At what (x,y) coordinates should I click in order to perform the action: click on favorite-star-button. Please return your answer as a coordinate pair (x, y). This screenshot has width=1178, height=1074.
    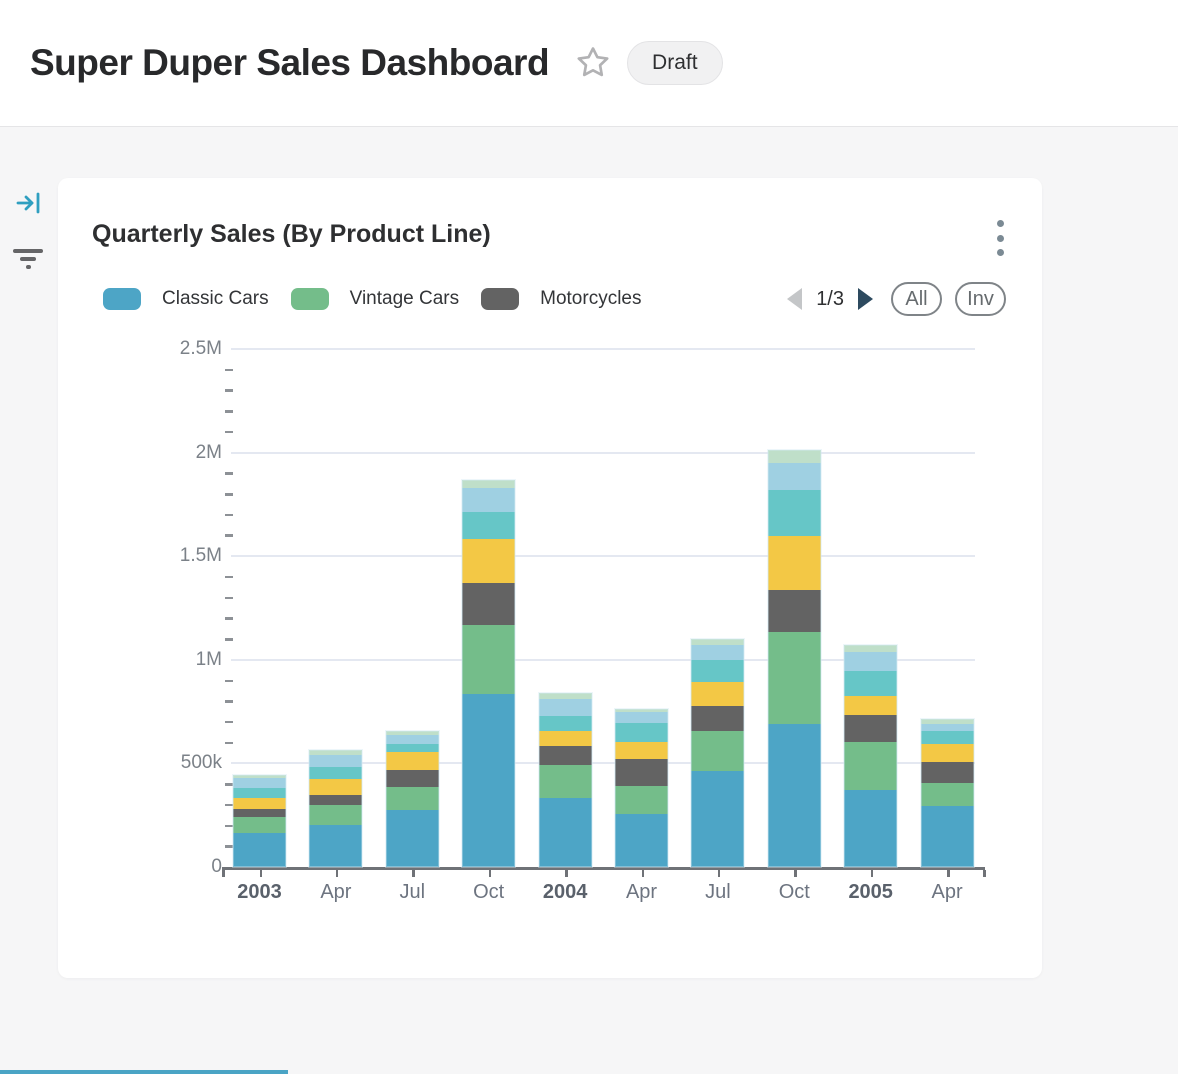
    Looking at the image, I should click on (593, 63).